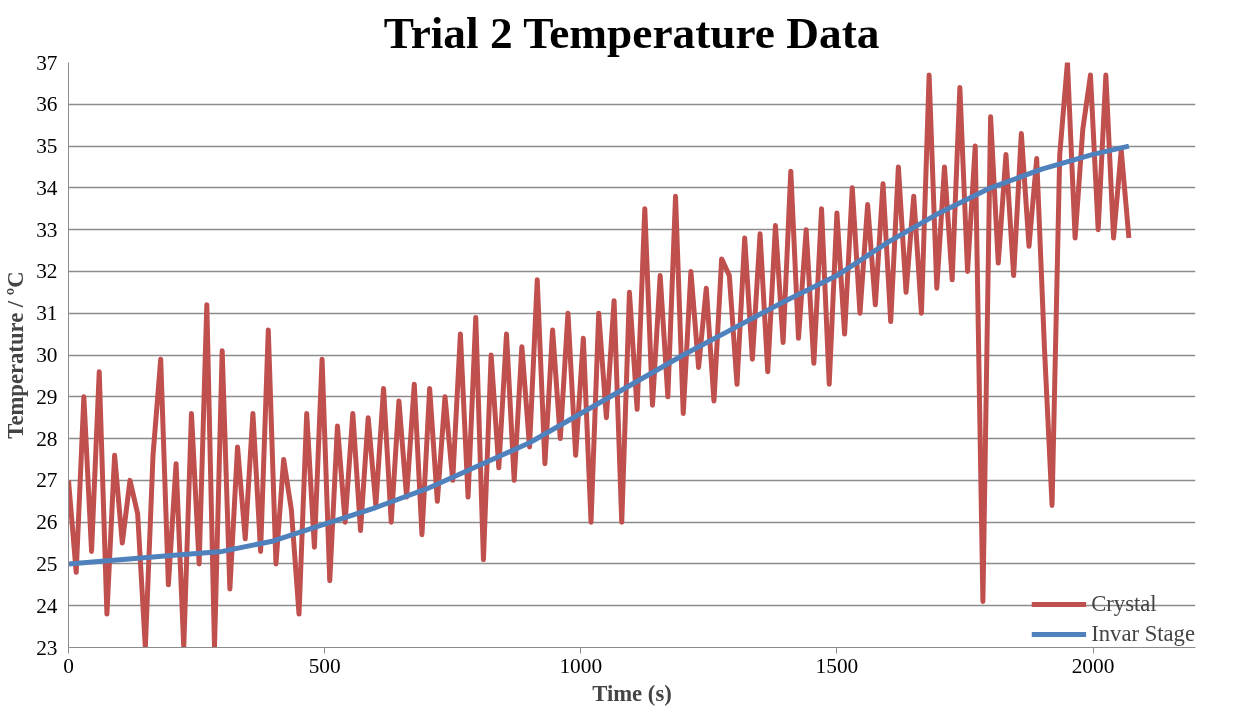 The width and height of the screenshot is (1250, 713). I want to click on y-tick-label: 26, so click(47, 522).